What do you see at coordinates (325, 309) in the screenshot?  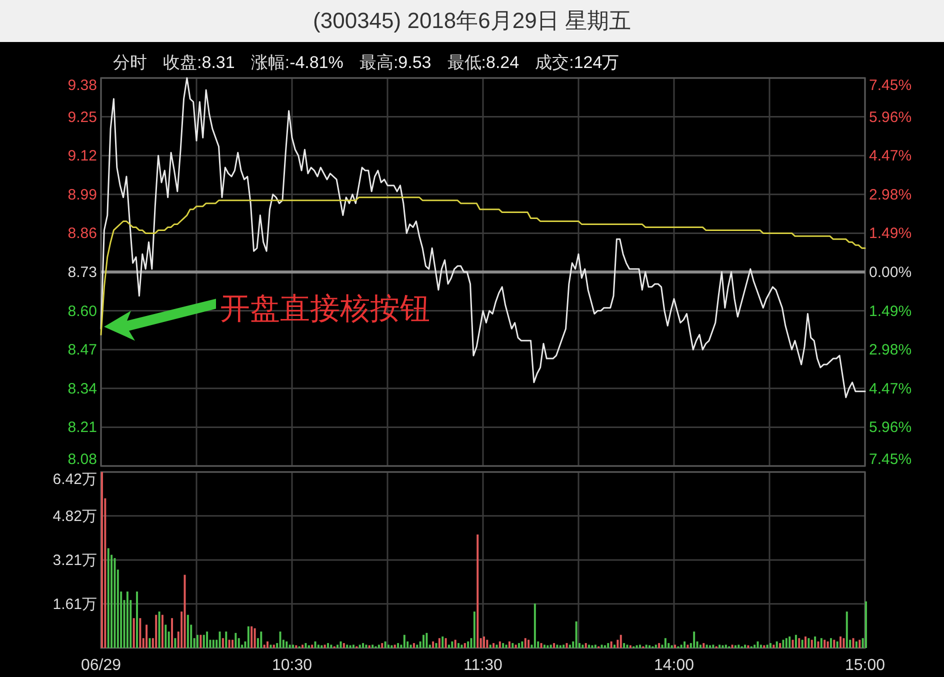 I see `annotation: 开盘直接核按钮` at bounding box center [325, 309].